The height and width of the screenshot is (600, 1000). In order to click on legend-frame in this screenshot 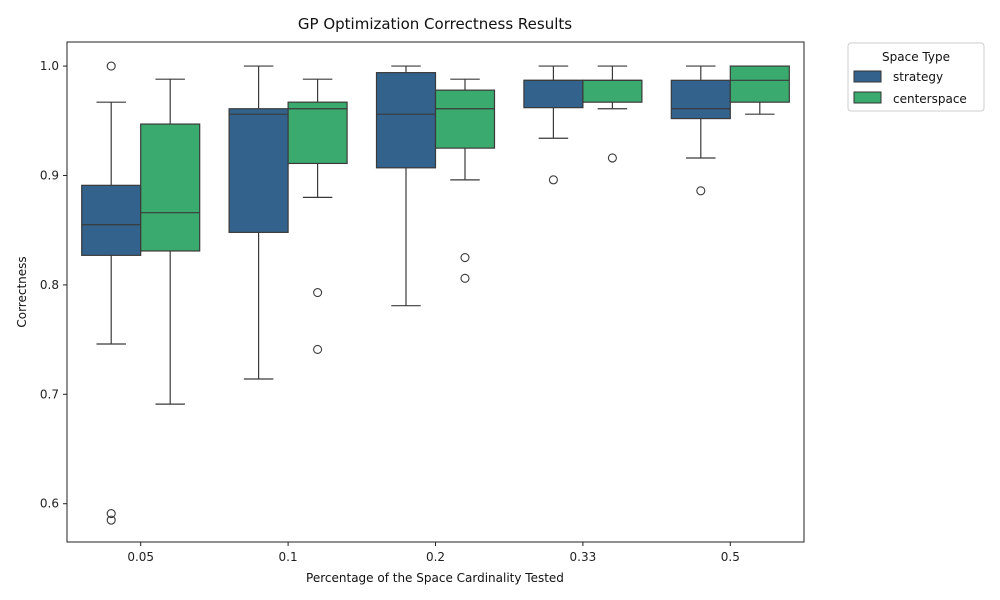, I will do `click(916, 77)`.